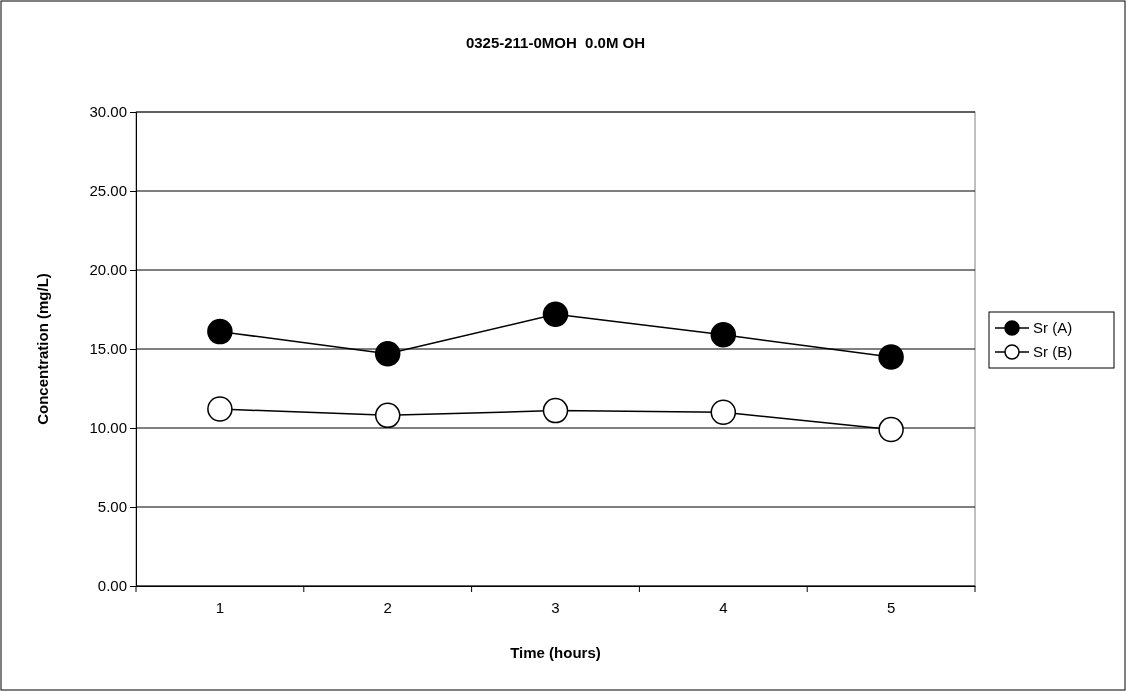 This screenshot has height=692, width=1127. Describe the element at coordinates (108, 428) in the screenshot. I see `y-tick-label: 10.00` at that location.